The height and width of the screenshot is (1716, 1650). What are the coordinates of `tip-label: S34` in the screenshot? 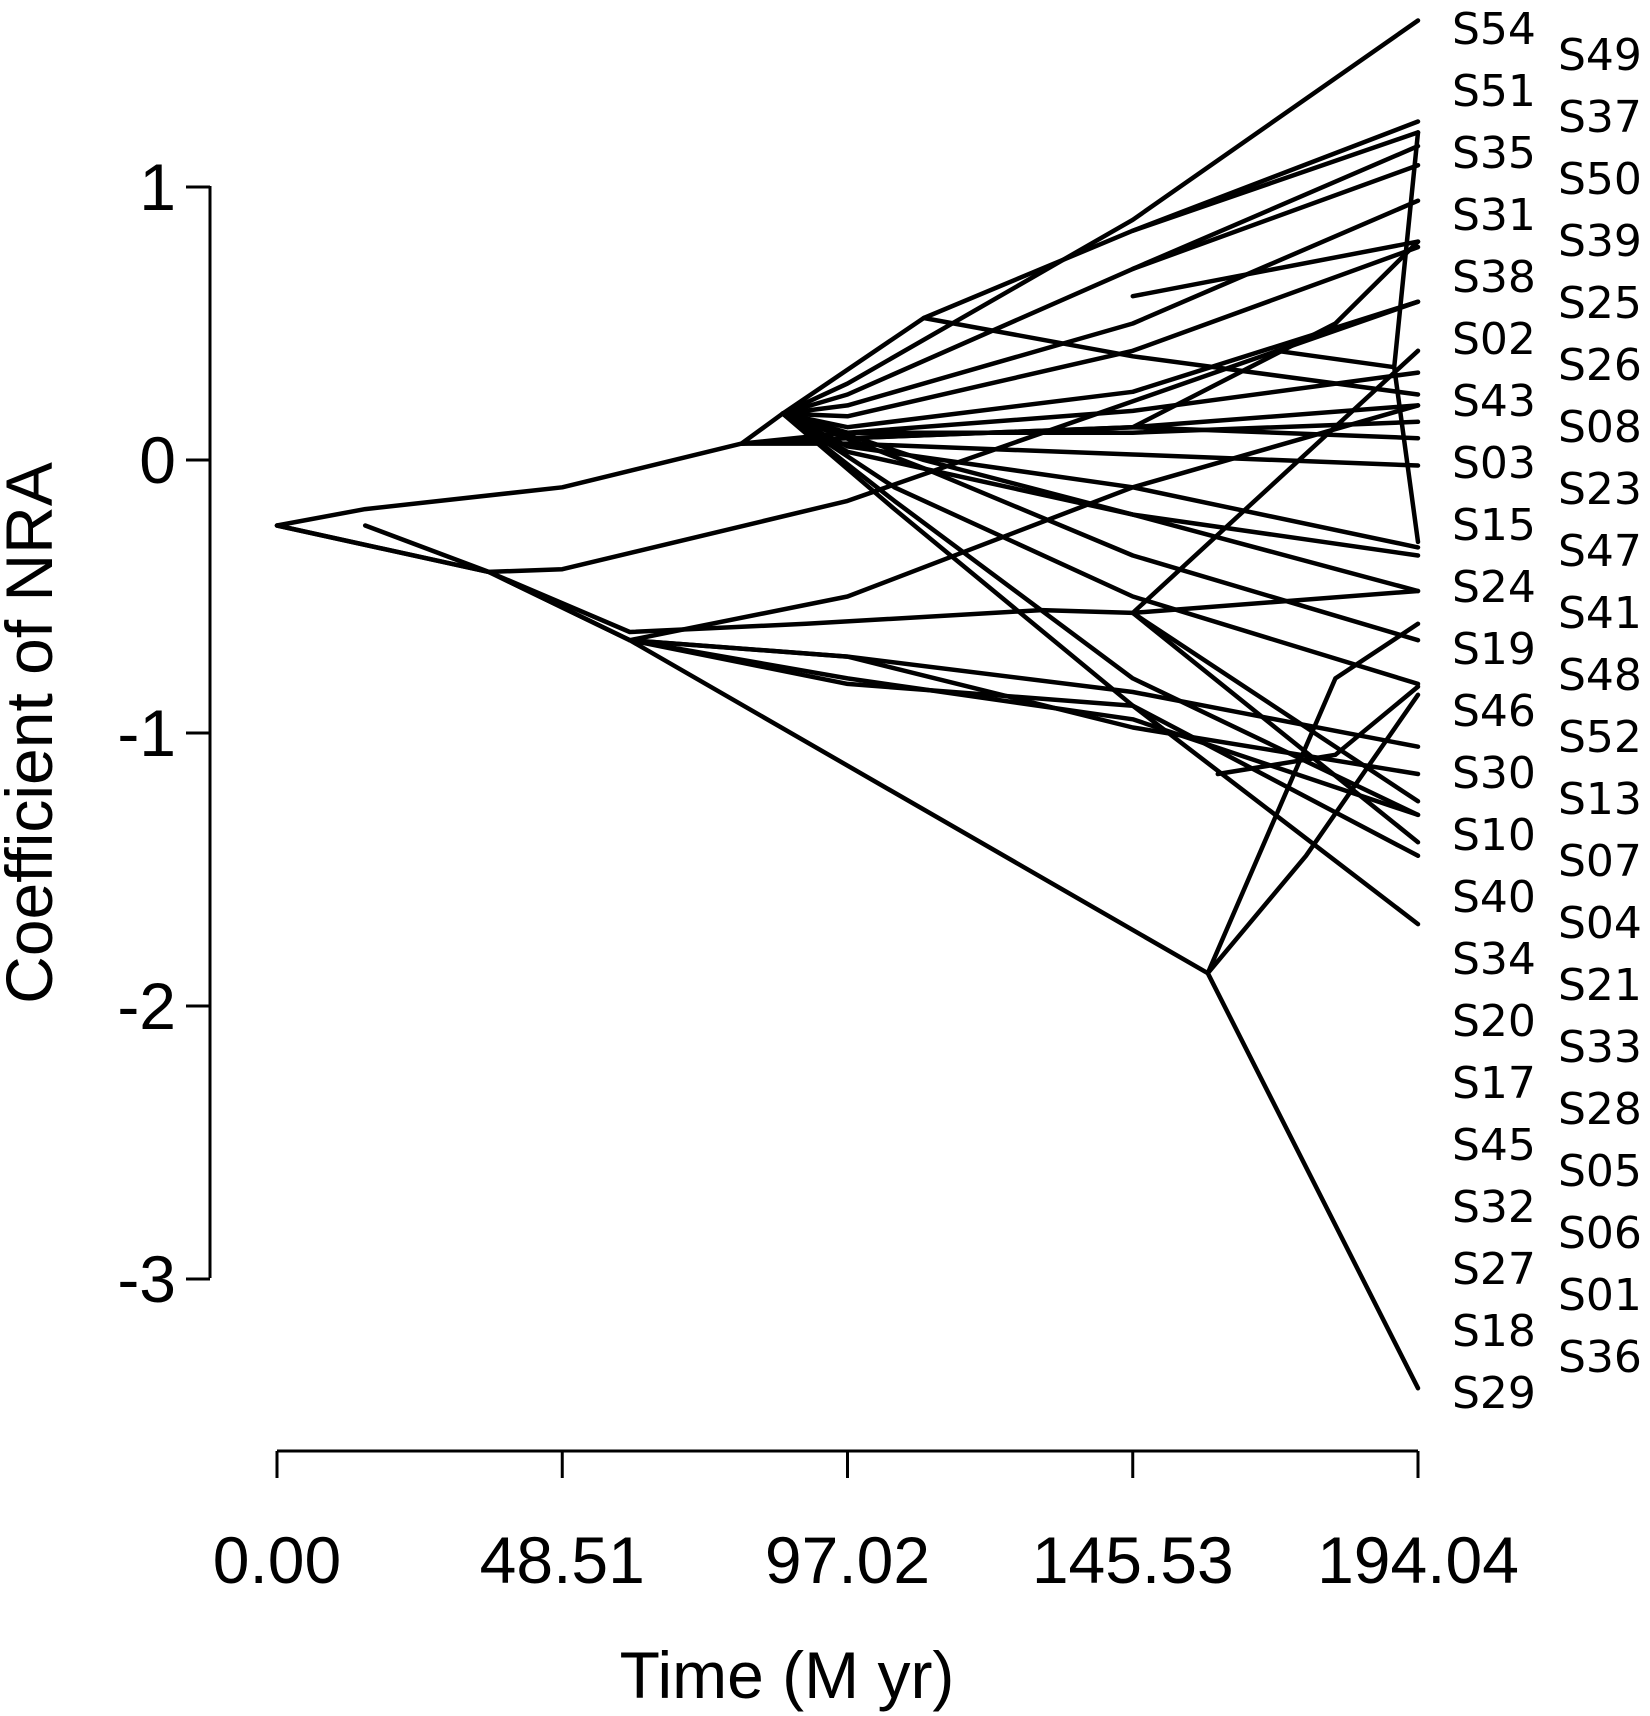 It's located at (1494, 959).